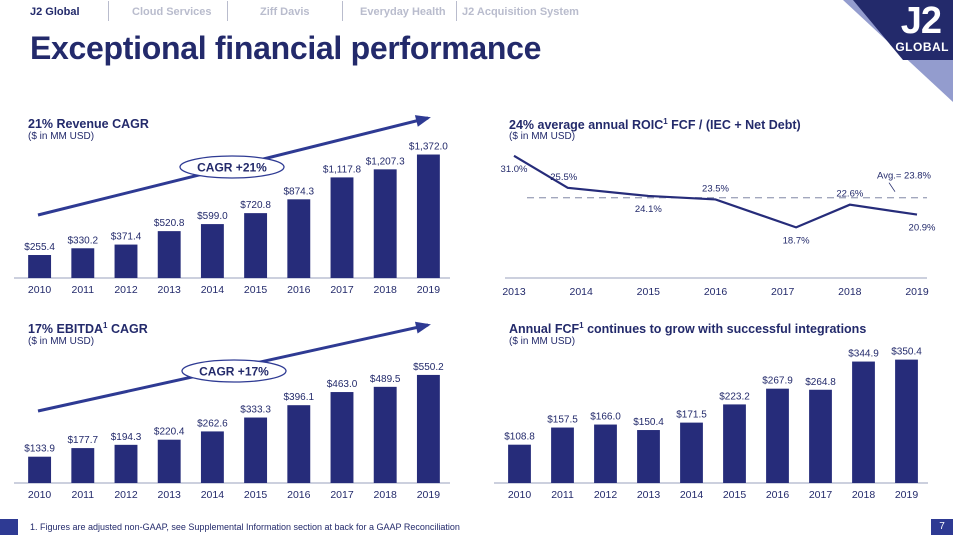 This screenshot has width=953, height=535. What do you see at coordinates (342, 384) in the screenshot?
I see `data-label-2017: $463.0` at bounding box center [342, 384].